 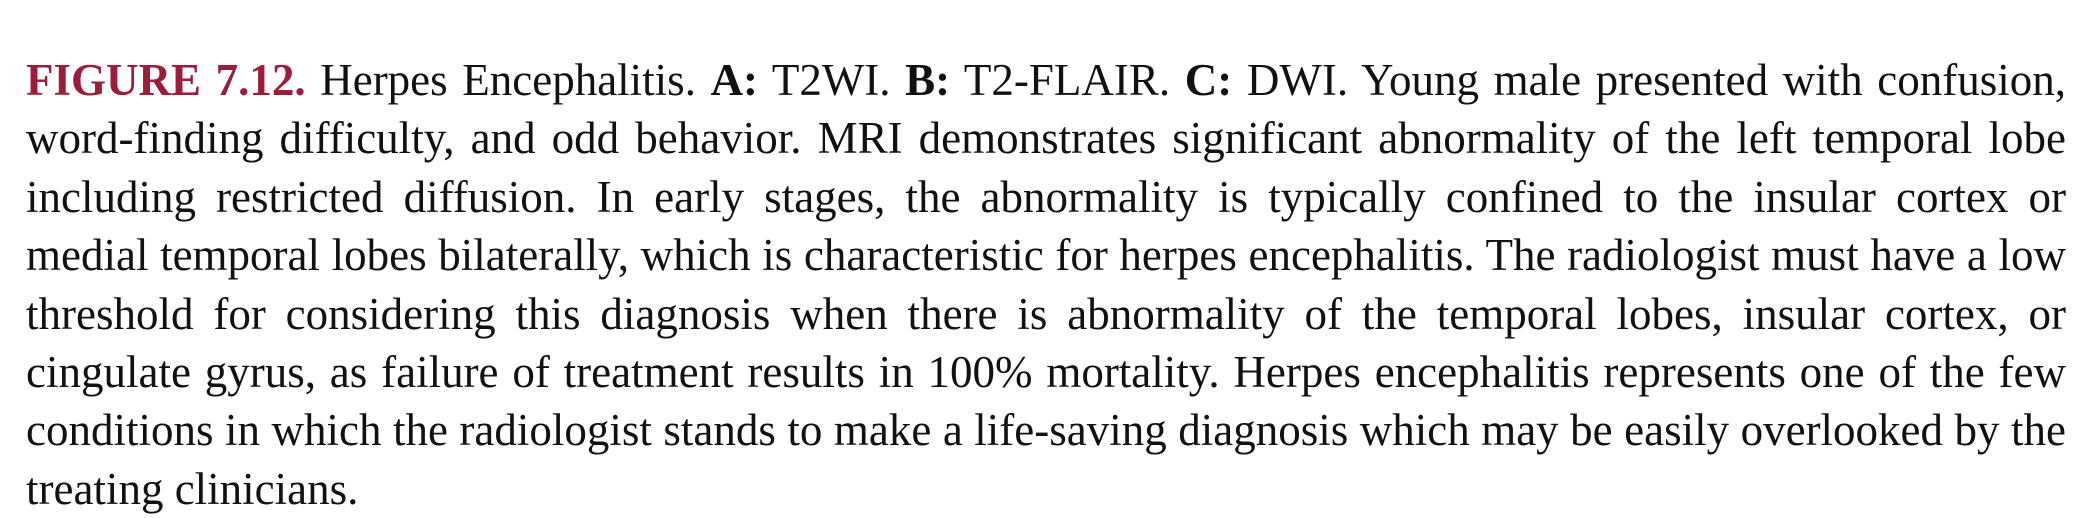 I want to click on panel-c-text: DWI., so click(x=1297, y=80).